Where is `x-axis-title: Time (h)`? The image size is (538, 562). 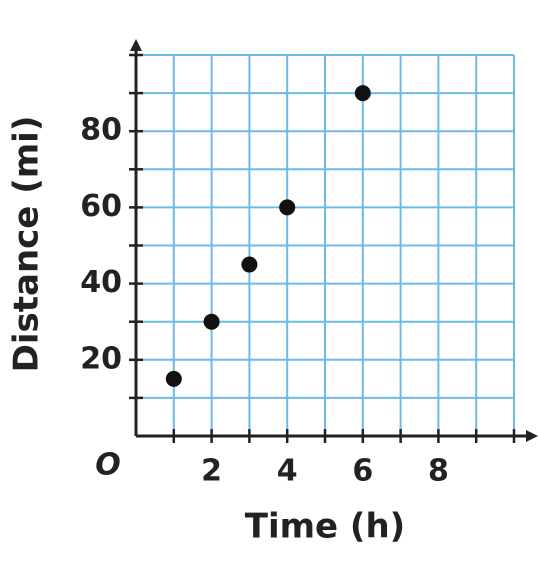 x-axis-title: Time (h) is located at coordinates (325, 527).